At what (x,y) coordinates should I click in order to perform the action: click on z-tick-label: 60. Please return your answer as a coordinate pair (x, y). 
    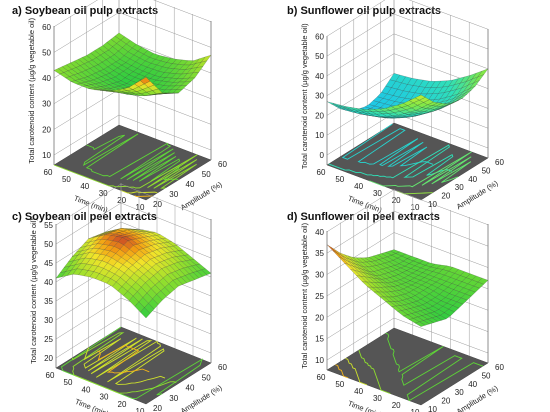
    Looking at the image, I should click on (46, 27).